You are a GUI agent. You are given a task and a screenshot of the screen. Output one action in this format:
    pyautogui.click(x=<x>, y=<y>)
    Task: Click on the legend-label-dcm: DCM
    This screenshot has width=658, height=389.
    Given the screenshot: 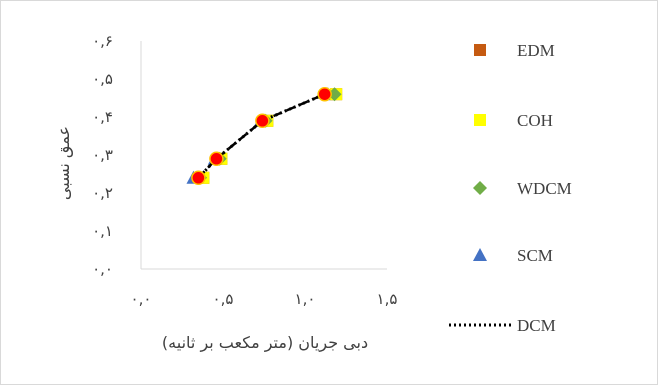 What is the action you would take?
    pyautogui.click(x=536, y=325)
    